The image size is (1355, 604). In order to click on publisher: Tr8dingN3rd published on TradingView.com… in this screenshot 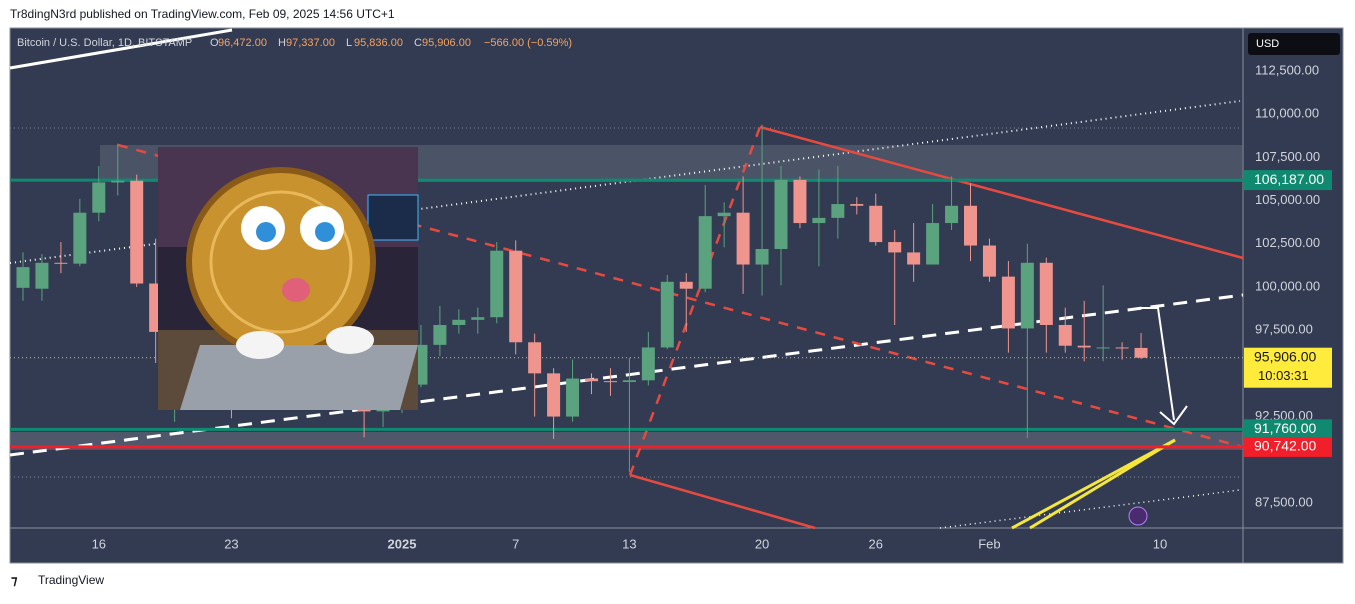, I will do `click(202, 14)`.